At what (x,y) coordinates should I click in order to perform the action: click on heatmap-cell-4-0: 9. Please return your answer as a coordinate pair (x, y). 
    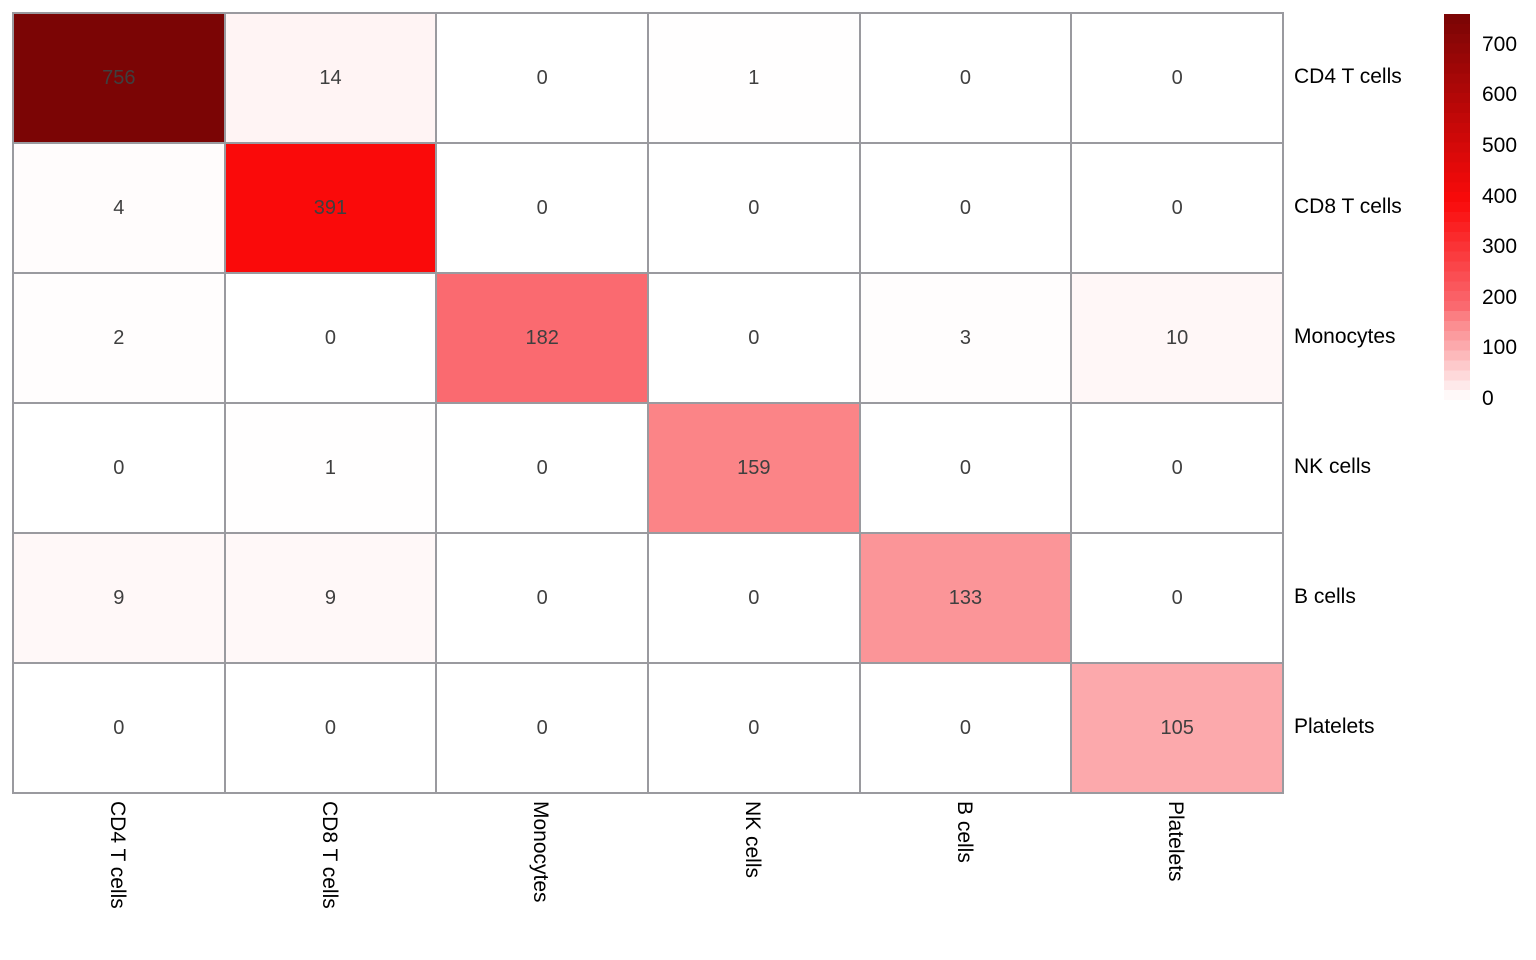
    Looking at the image, I should click on (119, 598).